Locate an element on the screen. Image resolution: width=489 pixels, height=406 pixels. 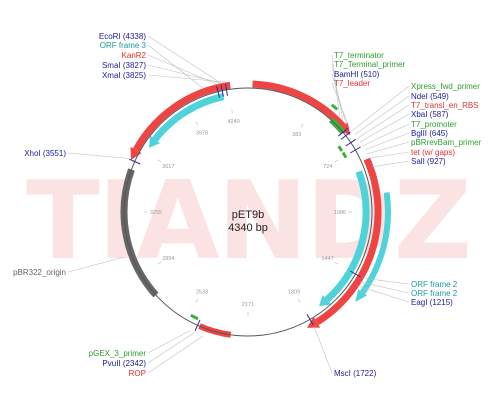
feature-label: EcoRI (4338) is located at coordinates (122, 36).